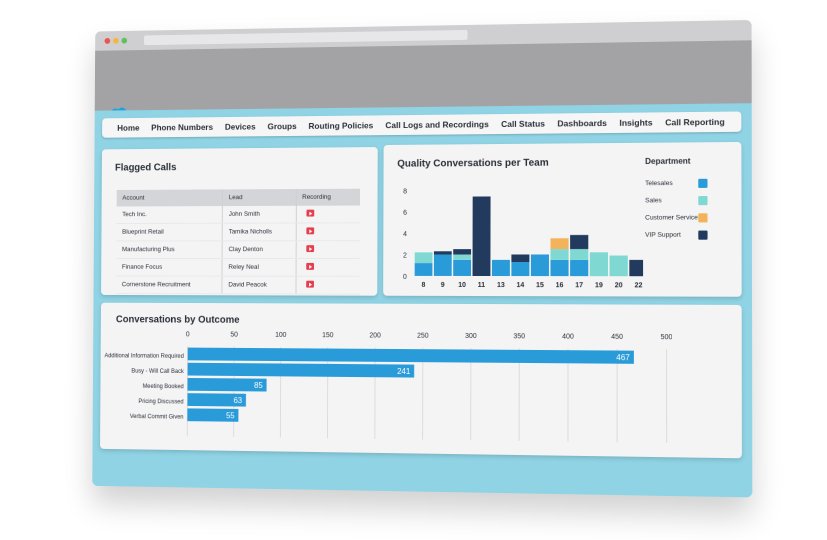 The image size is (827, 540). I want to click on lead-cell: David Peacok, so click(258, 285).